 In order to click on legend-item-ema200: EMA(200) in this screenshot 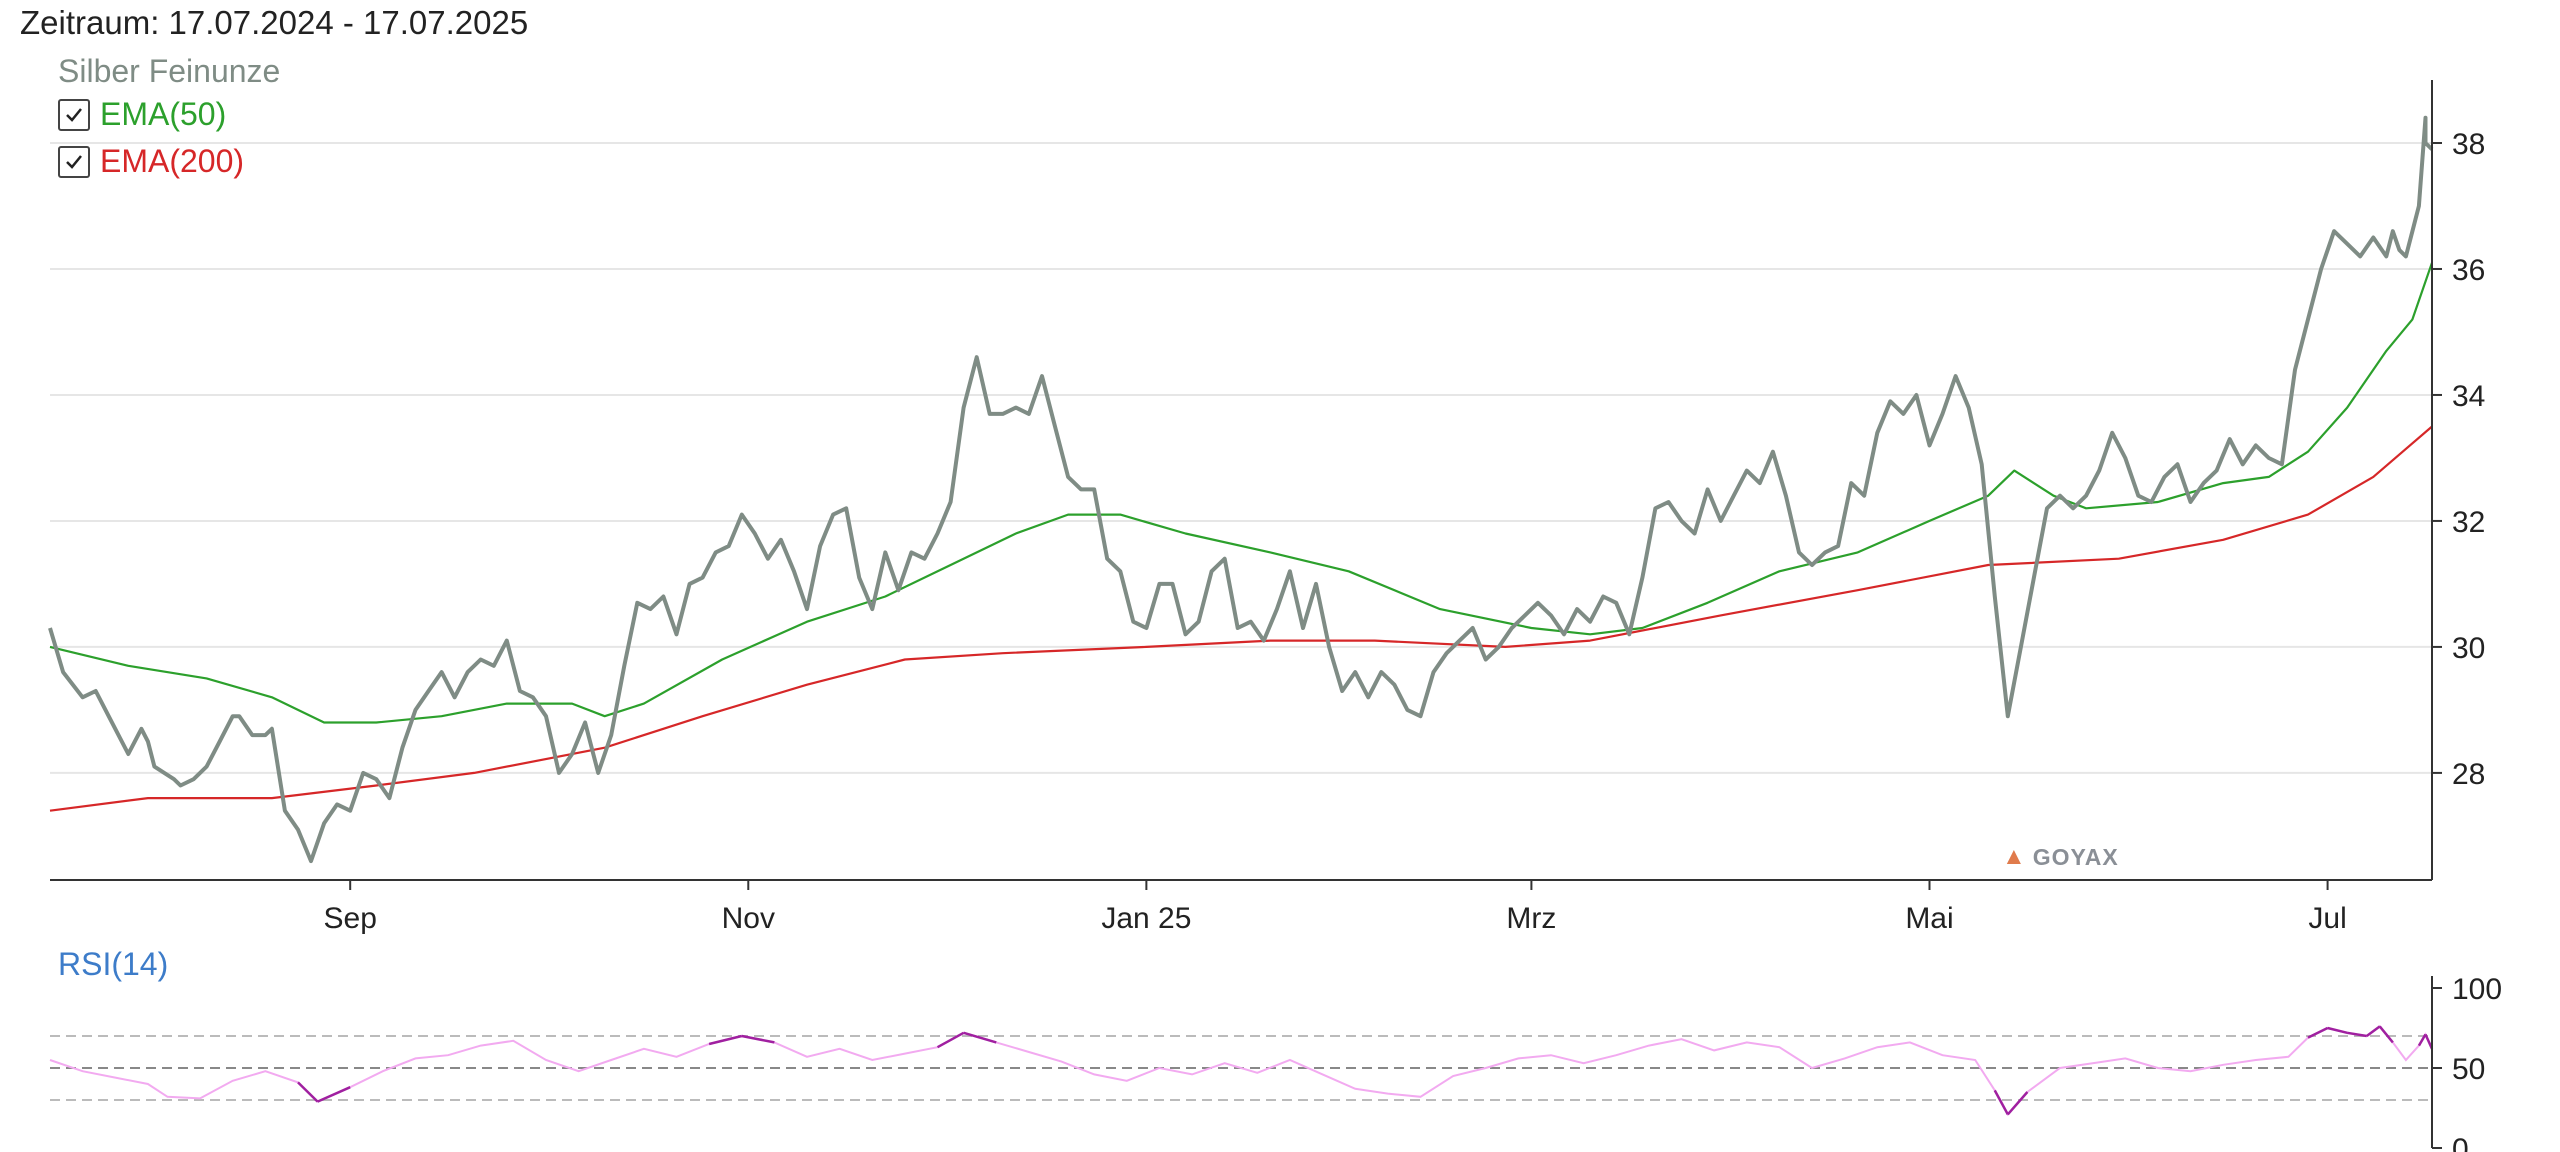, I will do `click(151, 161)`.